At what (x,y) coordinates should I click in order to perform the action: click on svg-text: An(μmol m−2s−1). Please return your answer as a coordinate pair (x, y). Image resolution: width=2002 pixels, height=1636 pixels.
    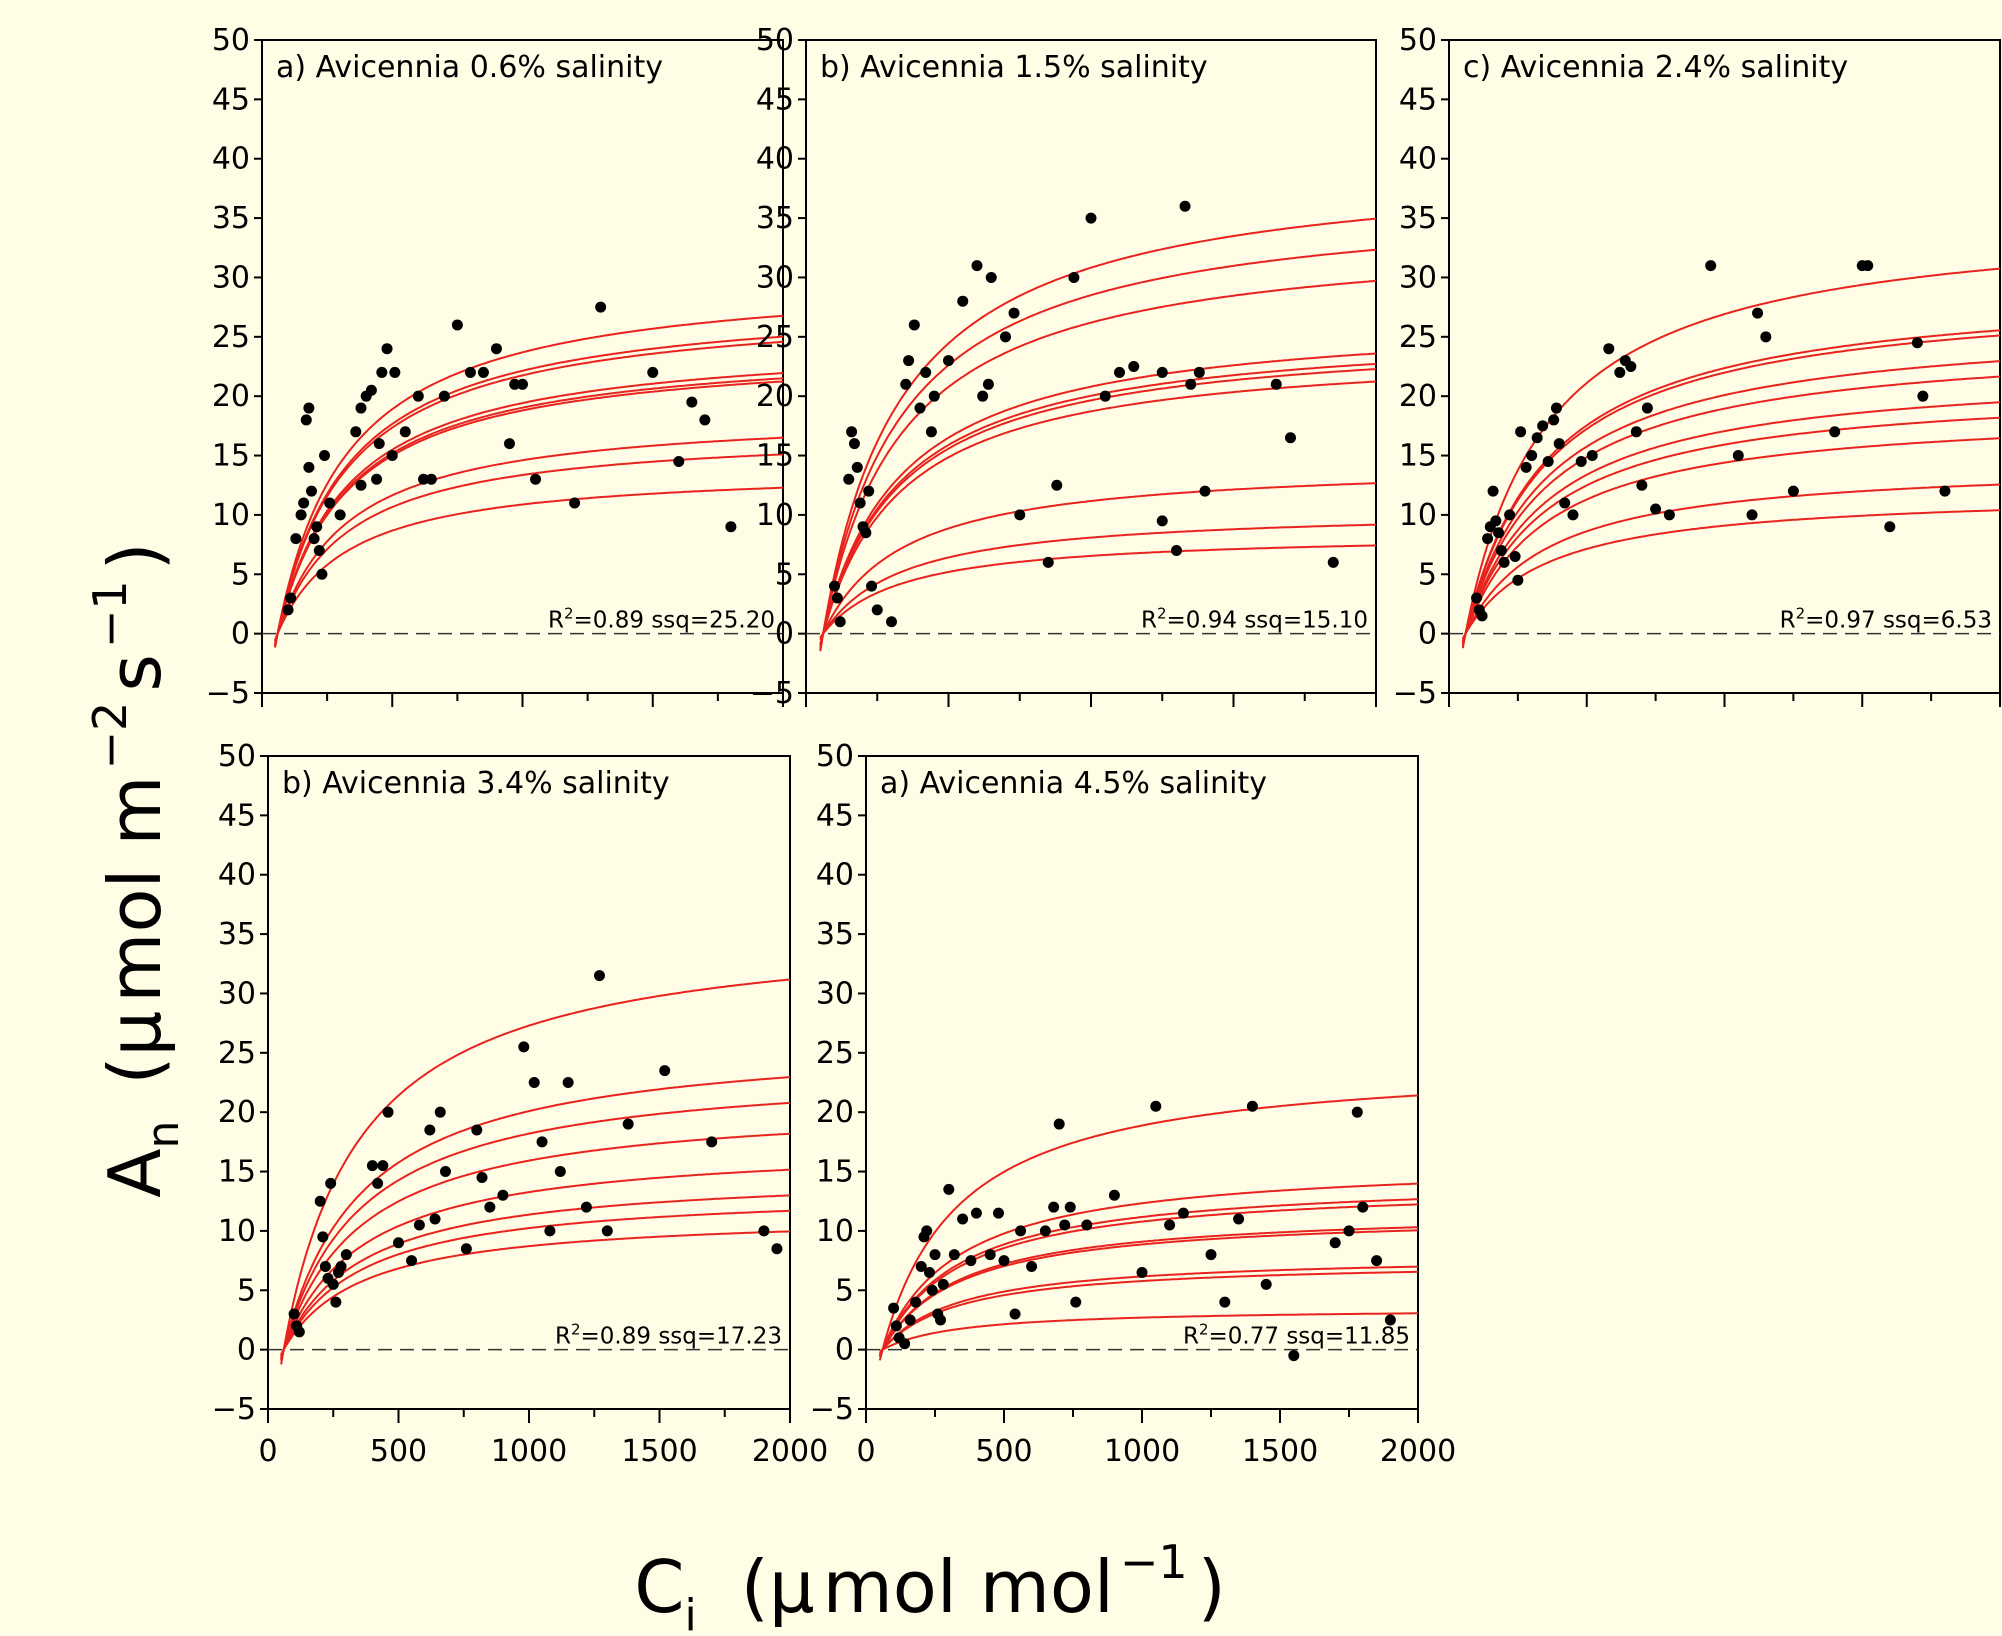
    Looking at the image, I should click on (136, 870).